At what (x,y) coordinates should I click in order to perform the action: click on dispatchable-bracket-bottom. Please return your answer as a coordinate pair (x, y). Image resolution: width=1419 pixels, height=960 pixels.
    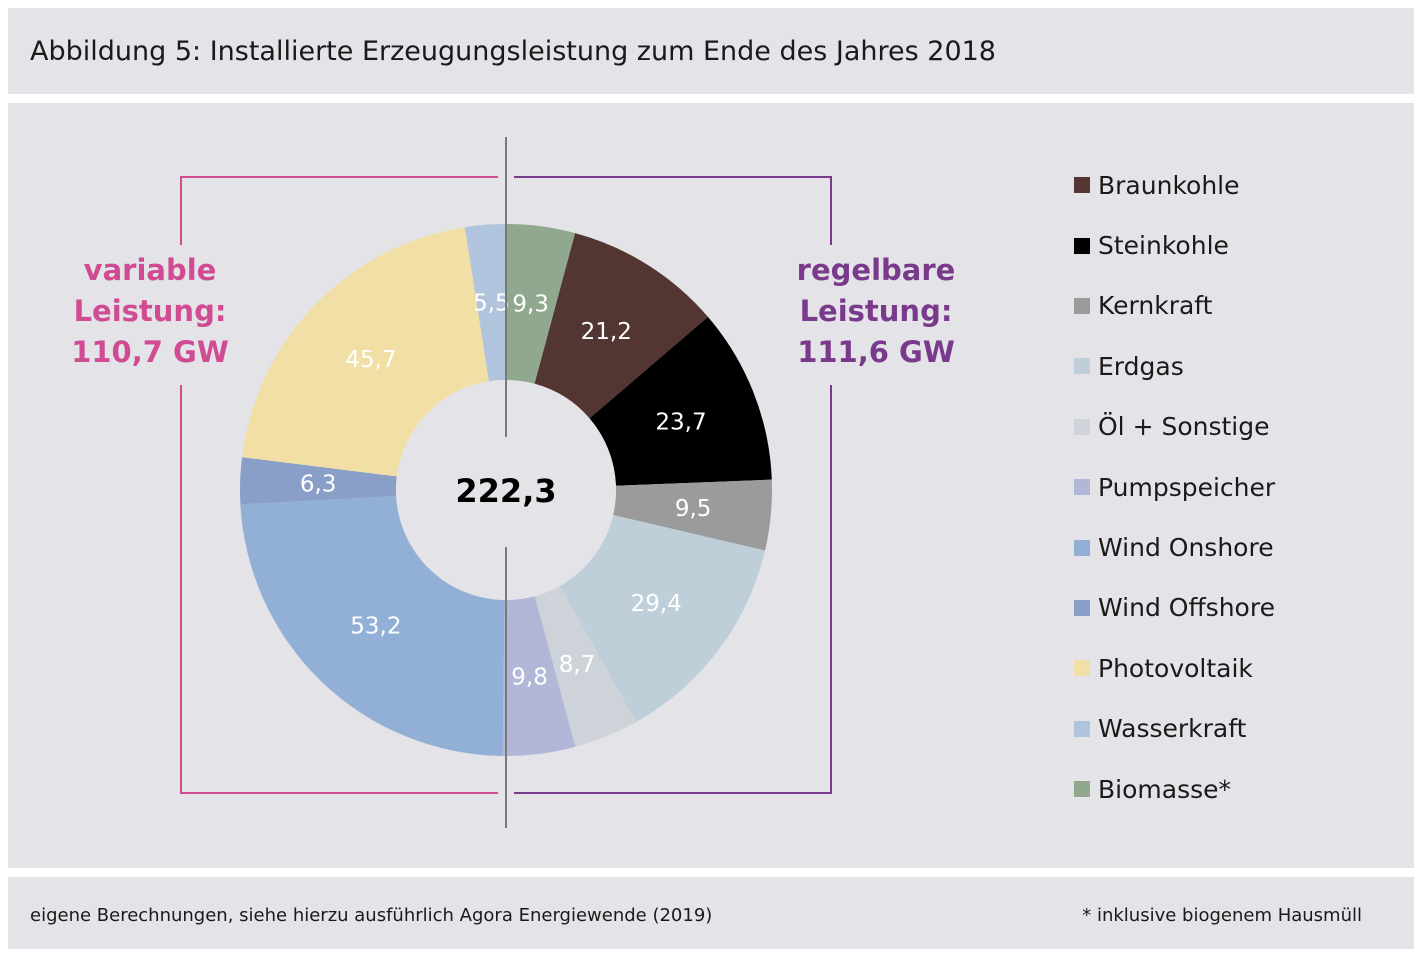
    Looking at the image, I should click on (673, 589).